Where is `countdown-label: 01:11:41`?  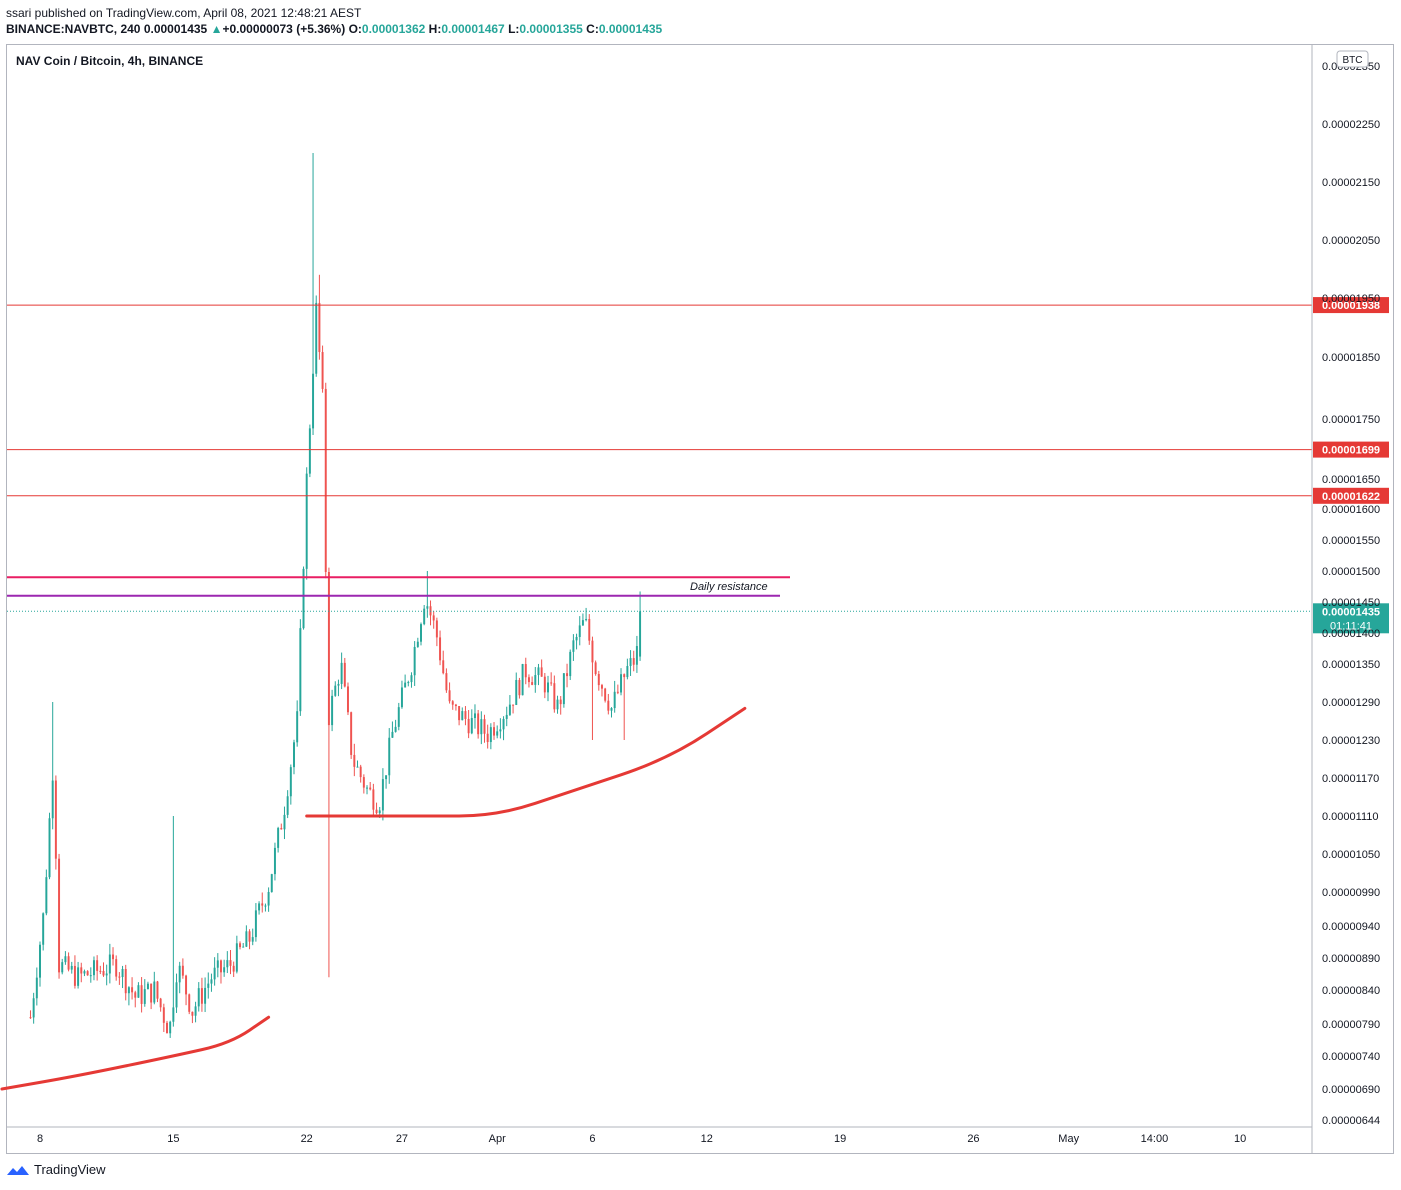 countdown-label: 01:11:41 is located at coordinates (1351, 626).